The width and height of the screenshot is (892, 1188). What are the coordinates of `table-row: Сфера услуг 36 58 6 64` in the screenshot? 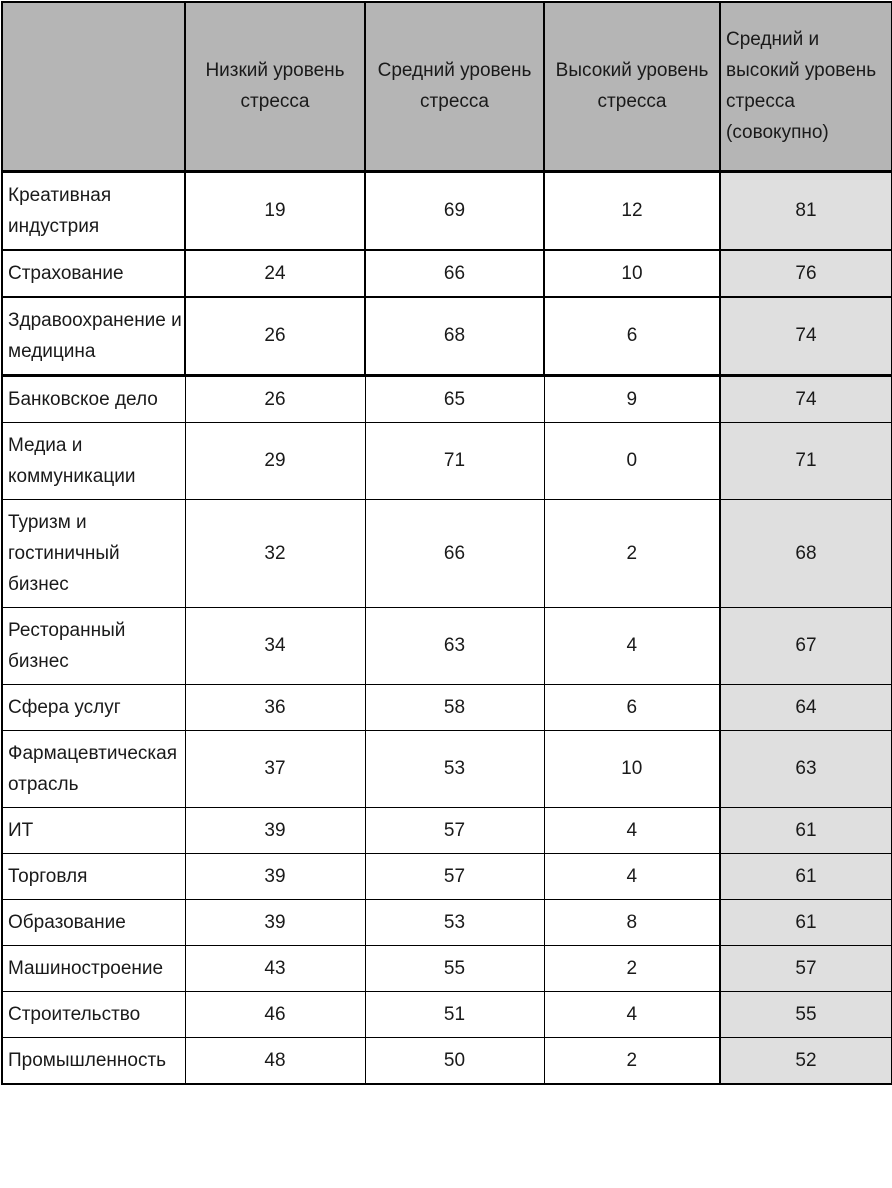 It's located at (446, 707).